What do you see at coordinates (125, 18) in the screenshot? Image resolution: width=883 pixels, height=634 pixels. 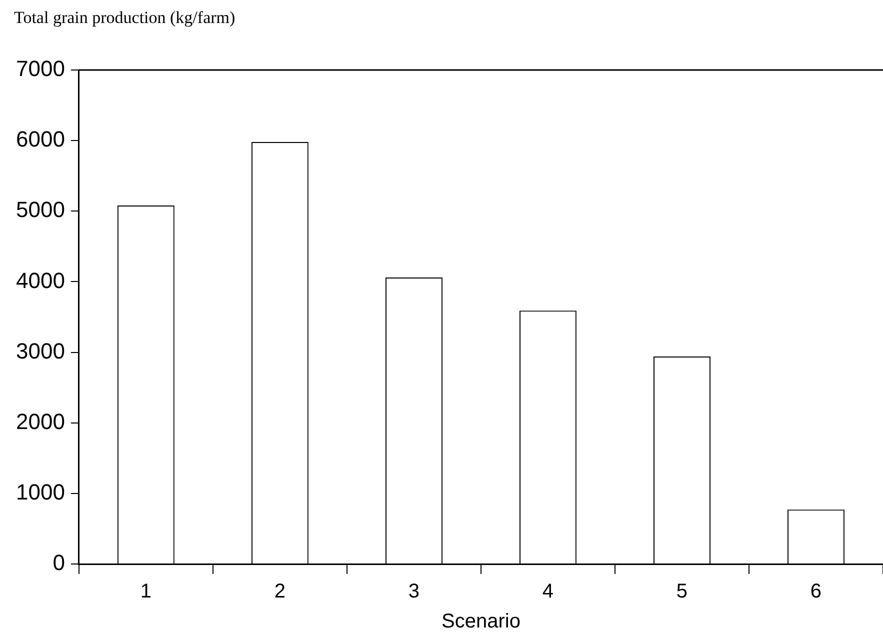 I see `y-axis-title: Total grain production (kg/farm)` at bounding box center [125, 18].